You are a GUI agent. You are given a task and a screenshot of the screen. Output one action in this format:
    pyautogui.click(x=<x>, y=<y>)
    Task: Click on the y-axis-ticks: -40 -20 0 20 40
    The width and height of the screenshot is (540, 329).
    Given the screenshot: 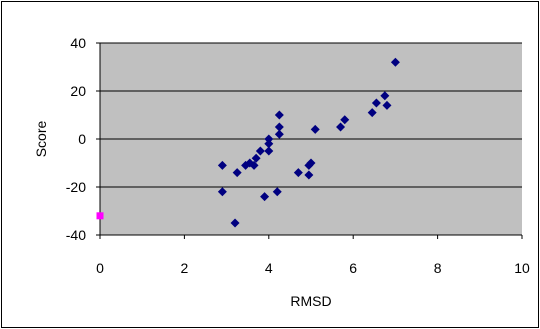 What is the action you would take?
    pyautogui.click(x=83, y=139)
    